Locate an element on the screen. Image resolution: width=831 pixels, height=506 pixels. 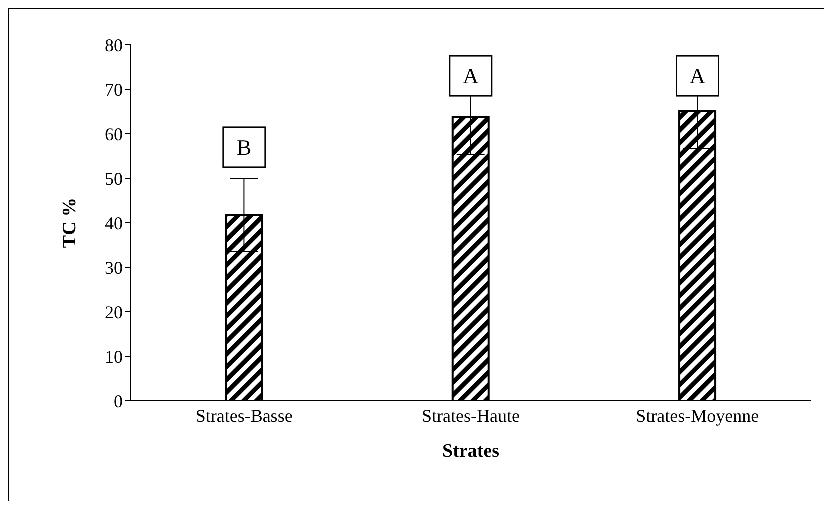
y-axis-title: TC % is located at coordinates (70, 223).